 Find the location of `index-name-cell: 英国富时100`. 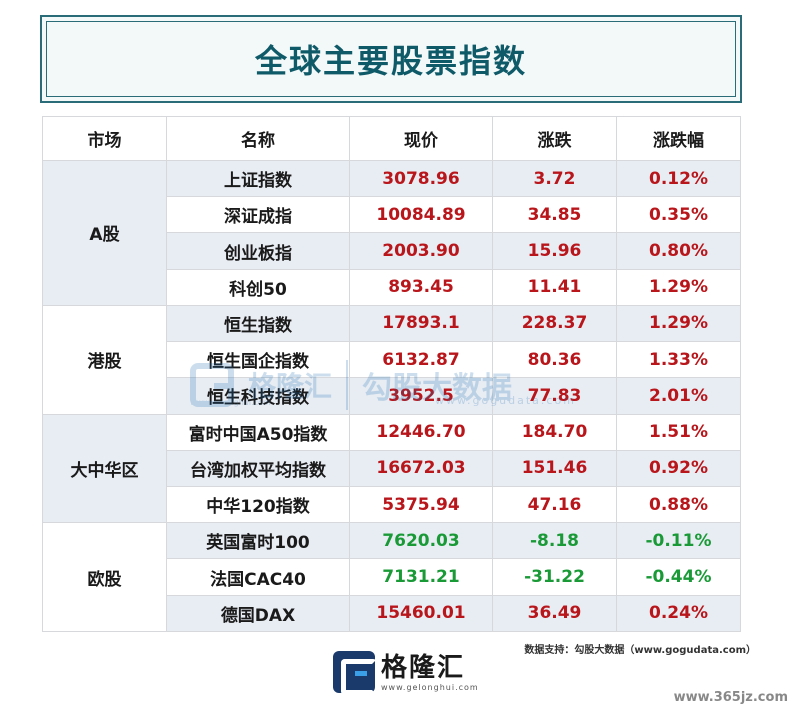

index-name-cell: 英国富时100 is located at coordinates (258, 541).